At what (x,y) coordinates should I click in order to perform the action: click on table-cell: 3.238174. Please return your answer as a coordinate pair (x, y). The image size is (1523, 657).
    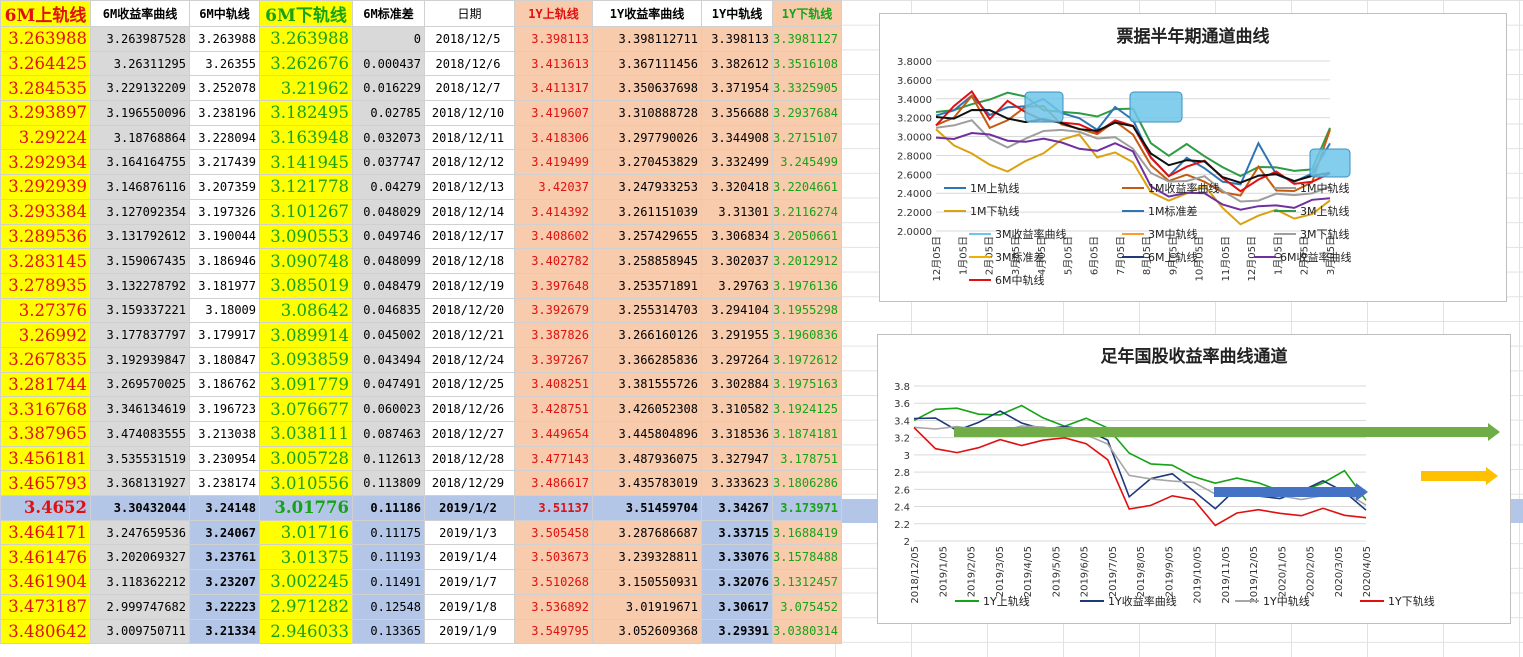
    Looking at the image, I should click on (224, 483).